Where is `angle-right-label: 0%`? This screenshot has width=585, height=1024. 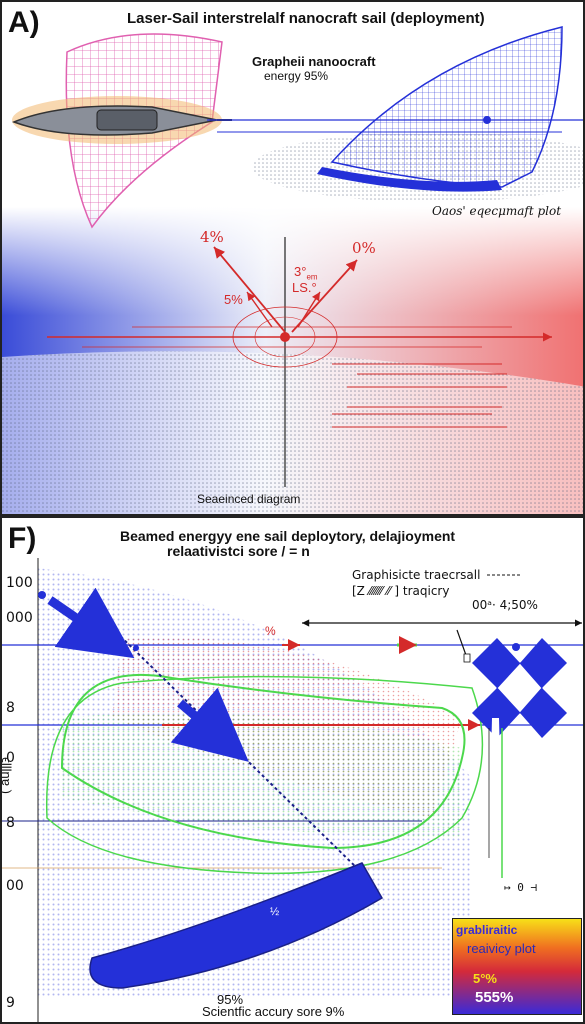 angle-right-label: 0% is located at coordinates (364, 248).